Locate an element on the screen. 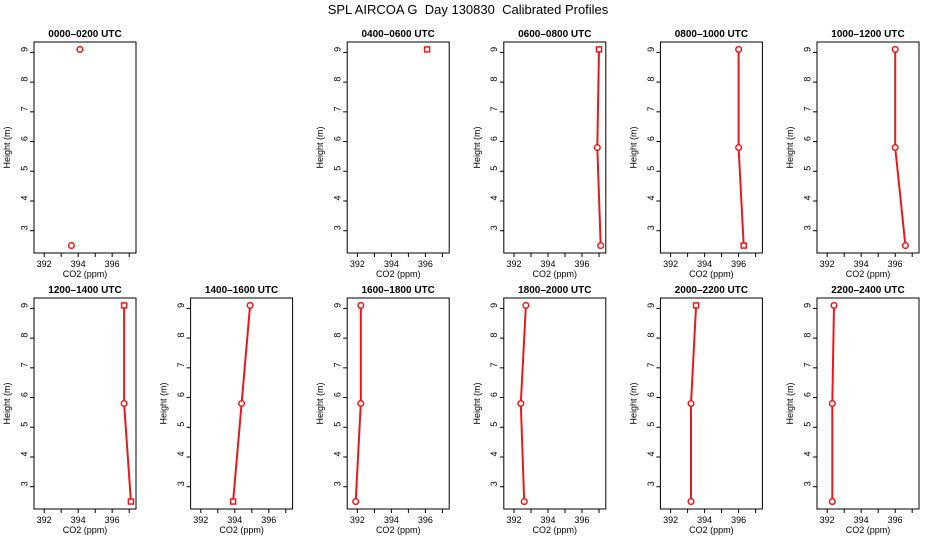 This screenshot has height=540, width=936. panel-title: 2200–2400 UTC is located at coordinates (867, 290).